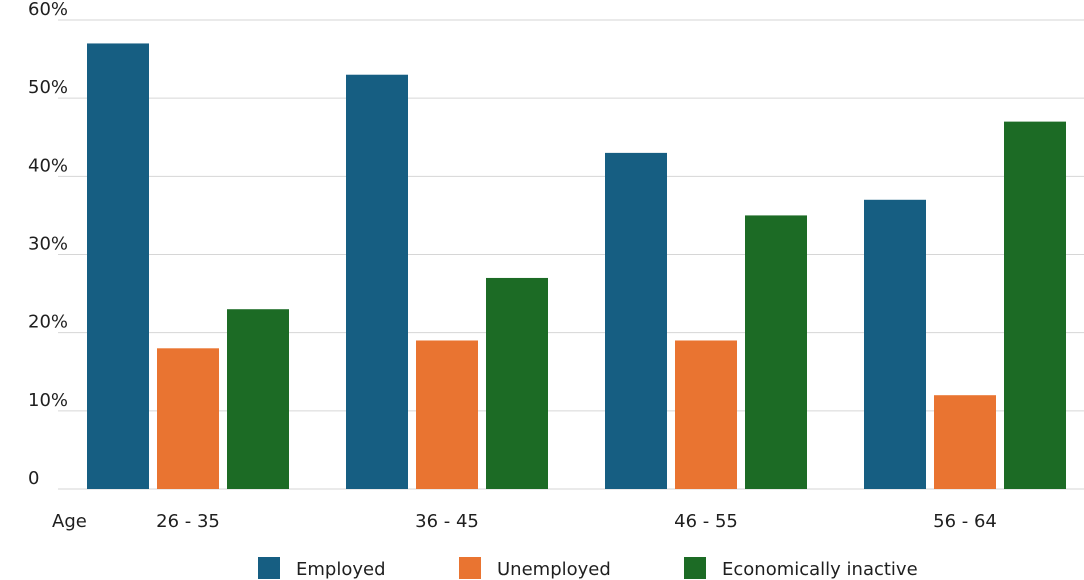 The height and width of the screenshot is (580, 1084). I want to click on y-axis-ticks: 0 10% 20% 30% 40% 50% 60%, so click(48, 244).